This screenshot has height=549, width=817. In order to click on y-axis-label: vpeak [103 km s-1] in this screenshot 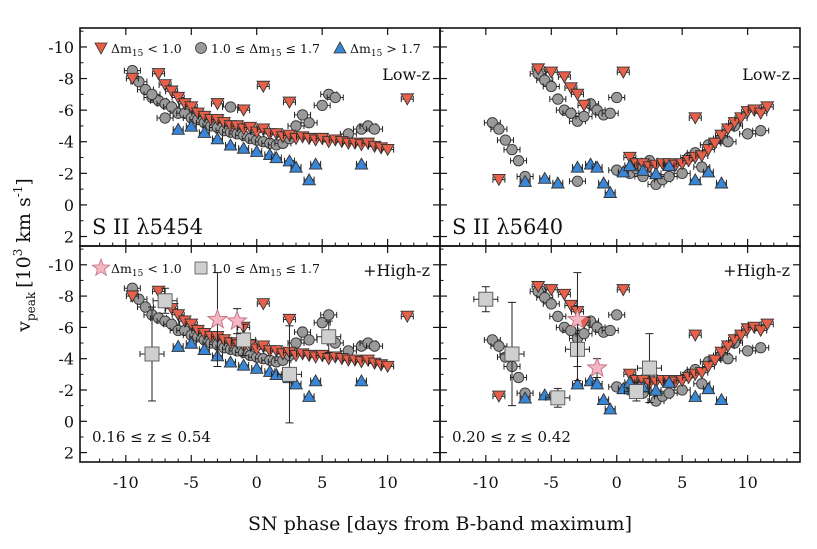, I will do `click(24, 255)`.